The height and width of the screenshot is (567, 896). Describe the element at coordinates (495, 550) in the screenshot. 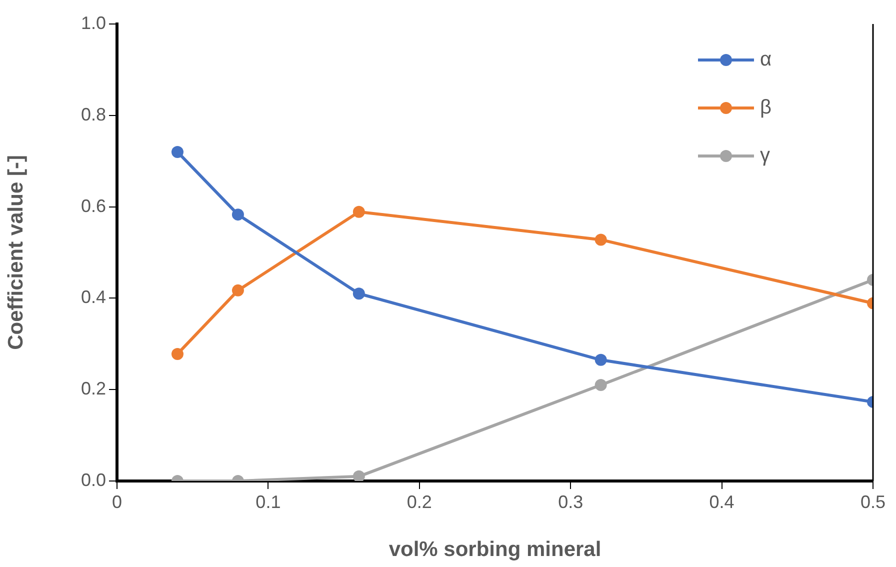

I see `x-axis-title: vol% sorbing mineral` at that location.